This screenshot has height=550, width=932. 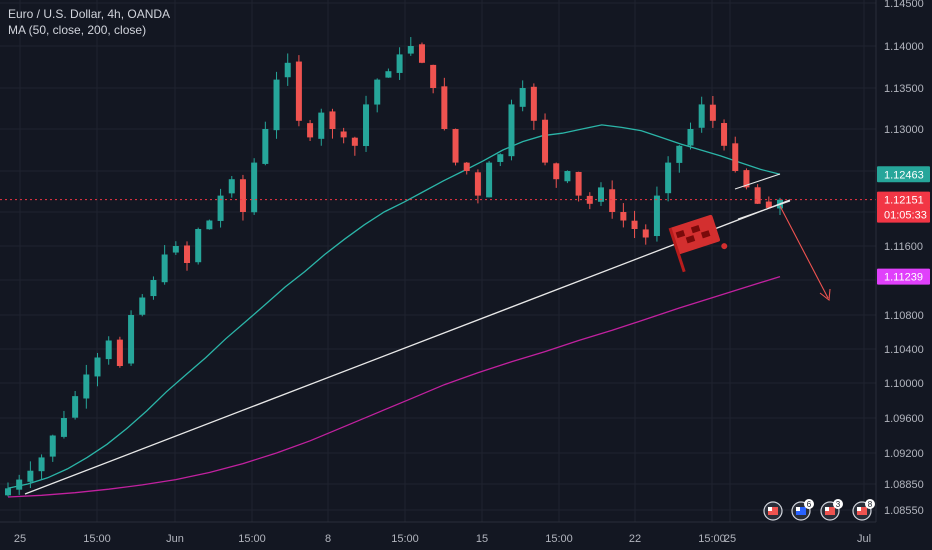 What do you see at coordinates (635, 539) in the screenshot?
I see `time-tick-label: 22` at bounding box center [635, 539].